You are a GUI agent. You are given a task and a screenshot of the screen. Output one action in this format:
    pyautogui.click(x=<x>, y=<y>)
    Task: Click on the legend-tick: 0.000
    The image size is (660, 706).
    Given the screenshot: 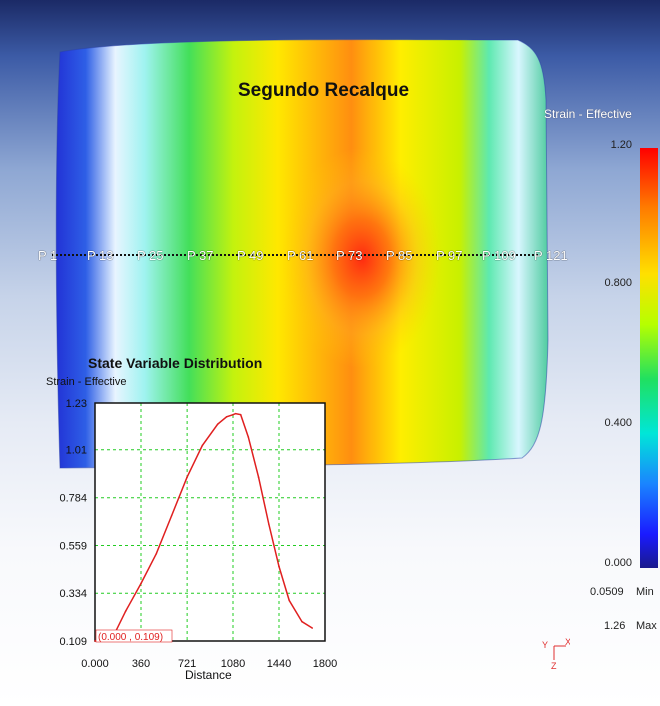 What is the action you would take?
    pyautogui.click(x=618, y=563)
    